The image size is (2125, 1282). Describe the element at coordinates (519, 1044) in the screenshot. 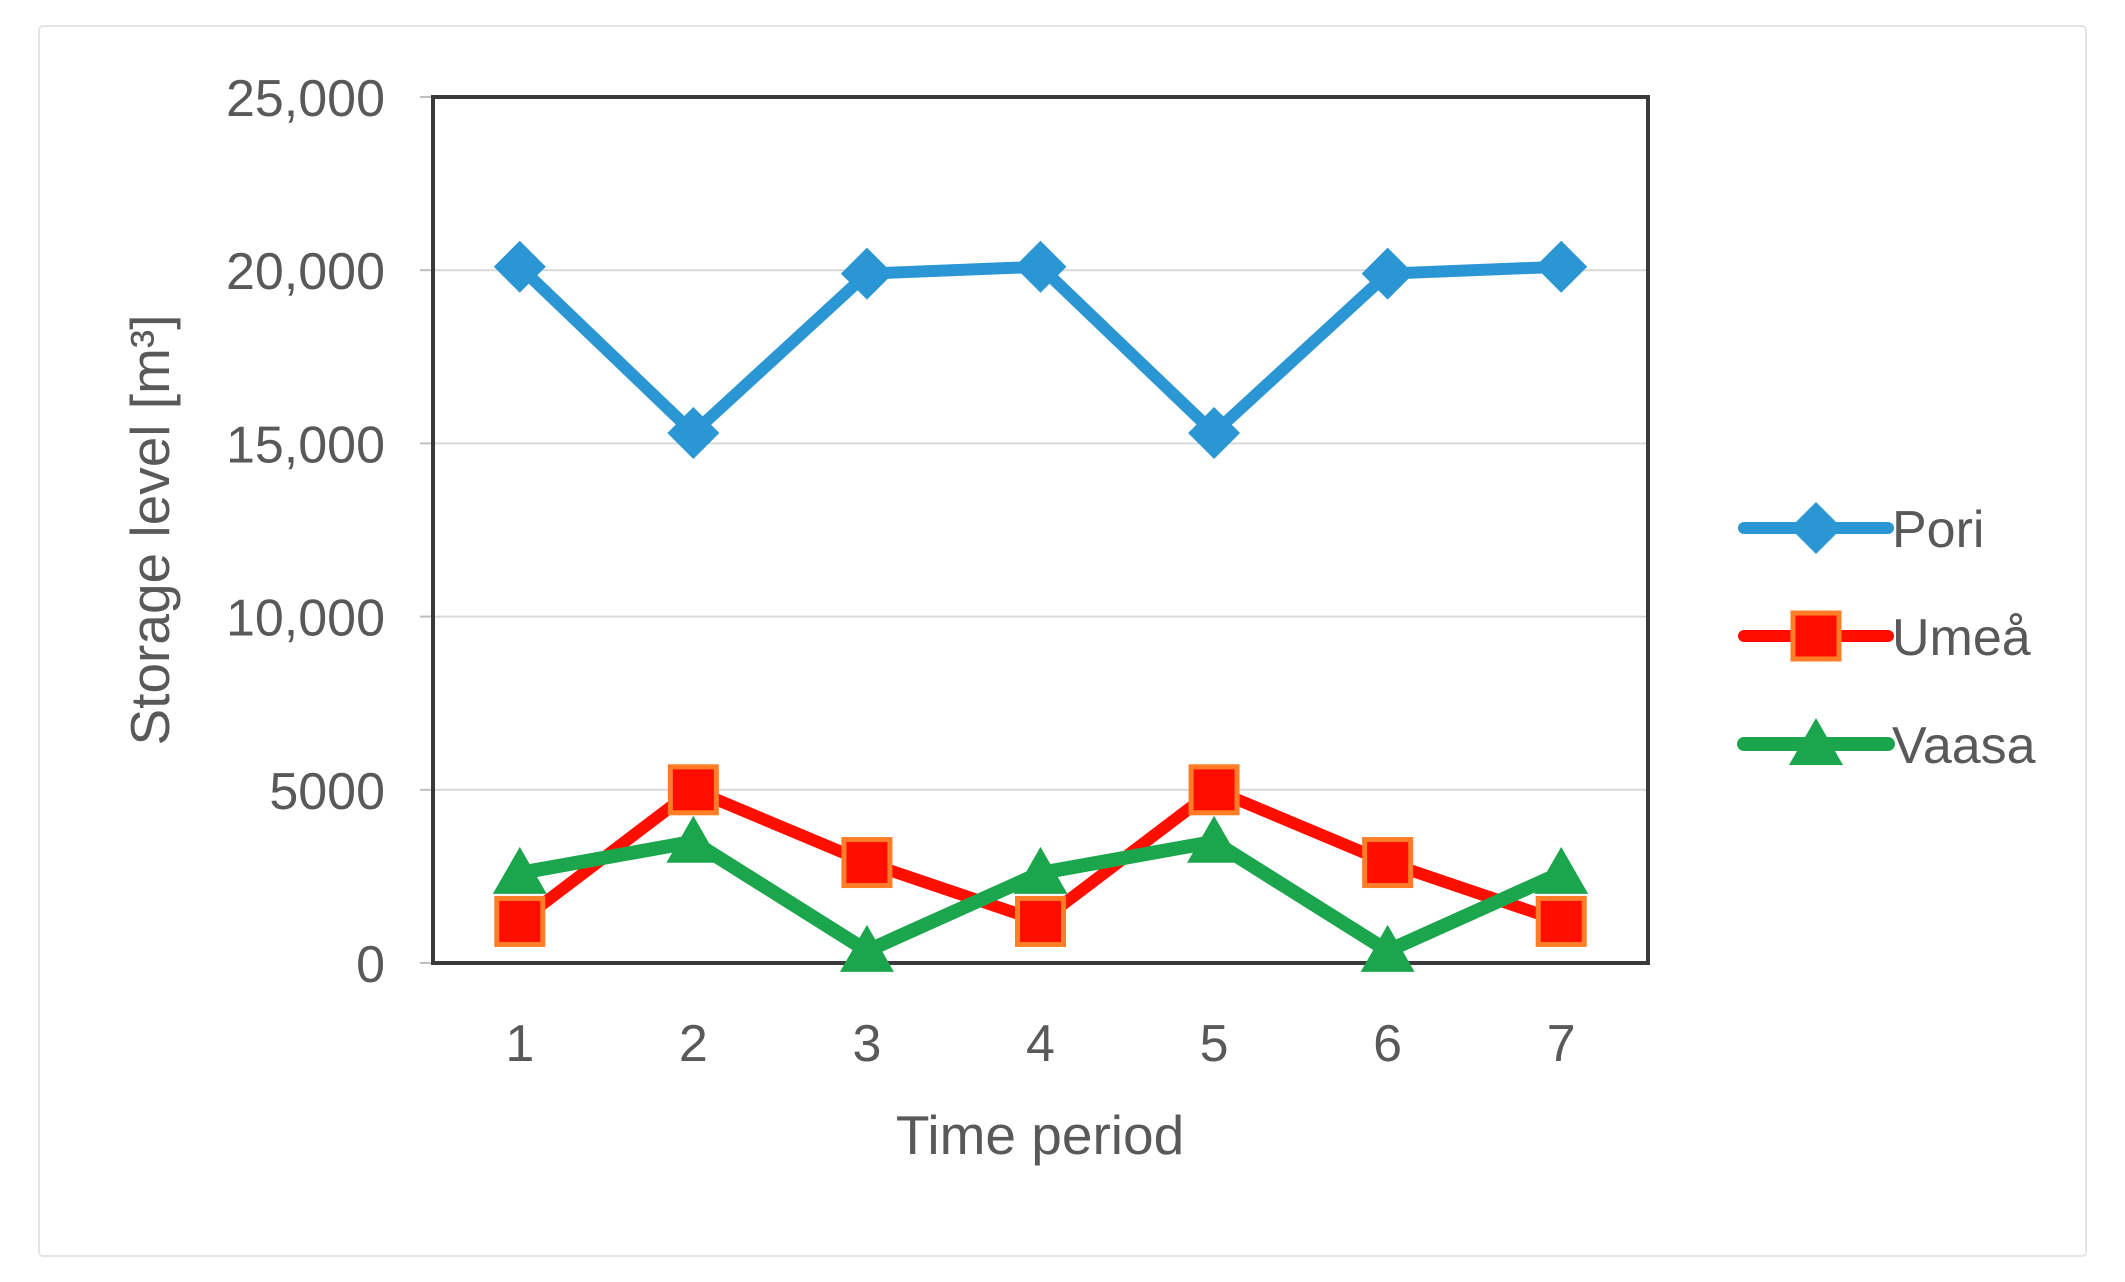

I see `x-tick-label: 1` at that location.